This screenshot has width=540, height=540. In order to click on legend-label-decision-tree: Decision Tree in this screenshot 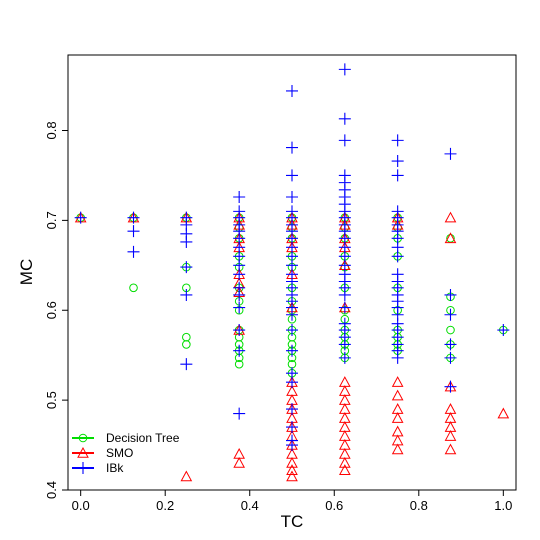, I will do `click(143, 438)`.